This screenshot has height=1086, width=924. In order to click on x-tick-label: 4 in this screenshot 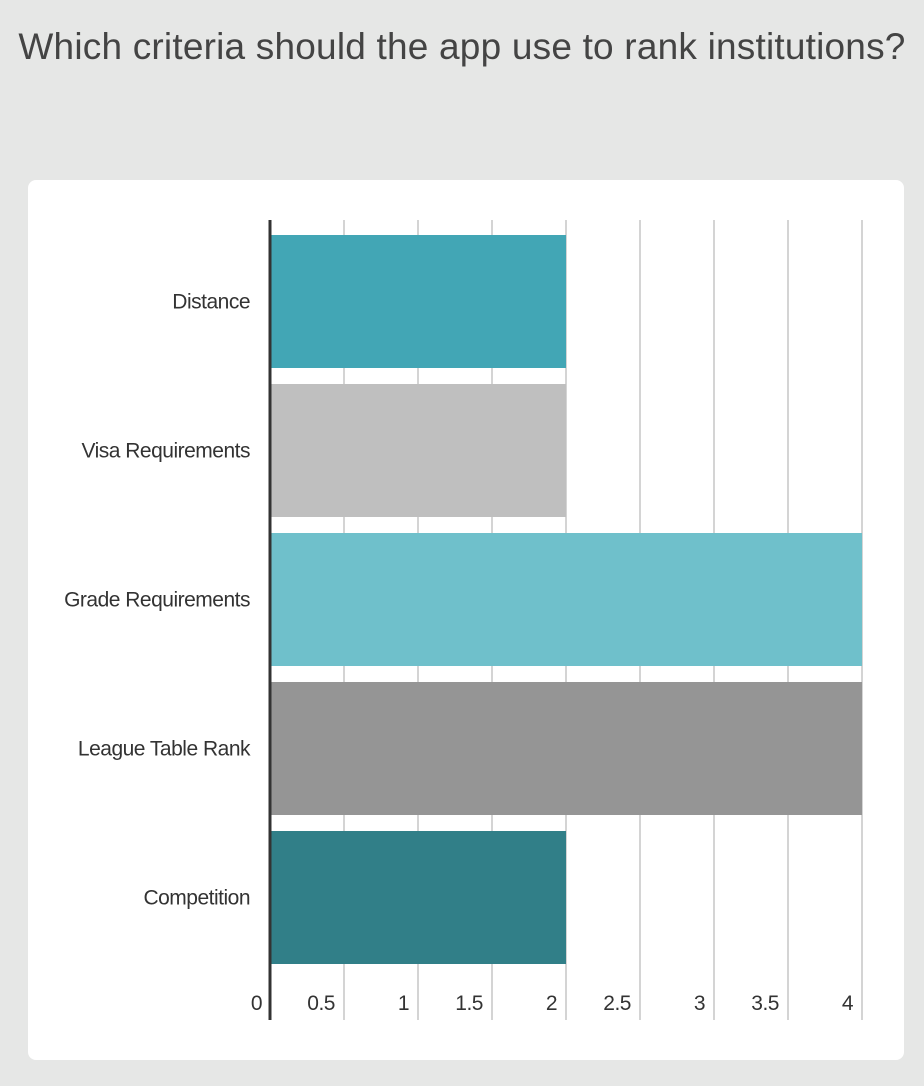, I will do `click(848, 1003)`.